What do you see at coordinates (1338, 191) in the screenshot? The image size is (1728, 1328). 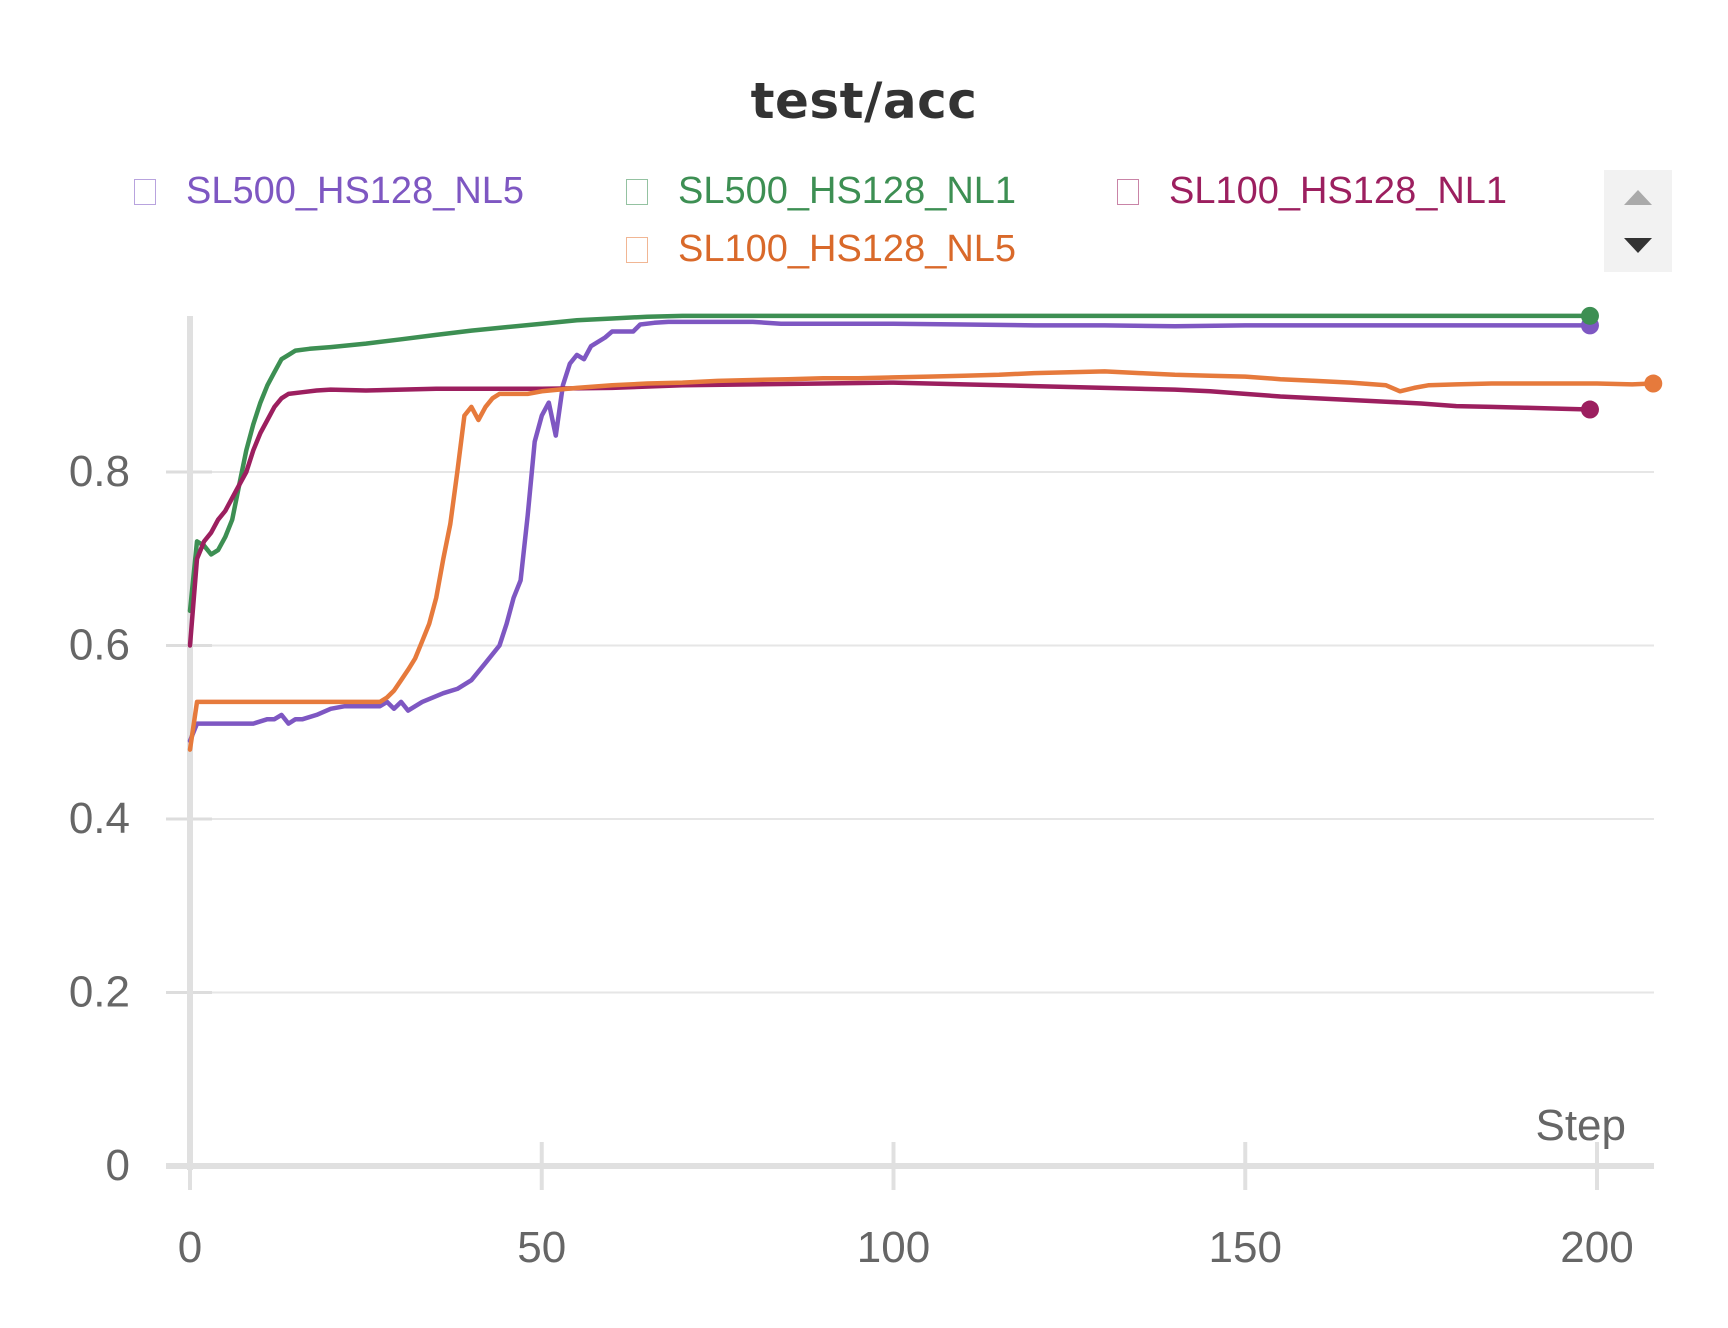 I see `legend-label: SL100_HS128_NL1` at bounding box center [1338, 191].